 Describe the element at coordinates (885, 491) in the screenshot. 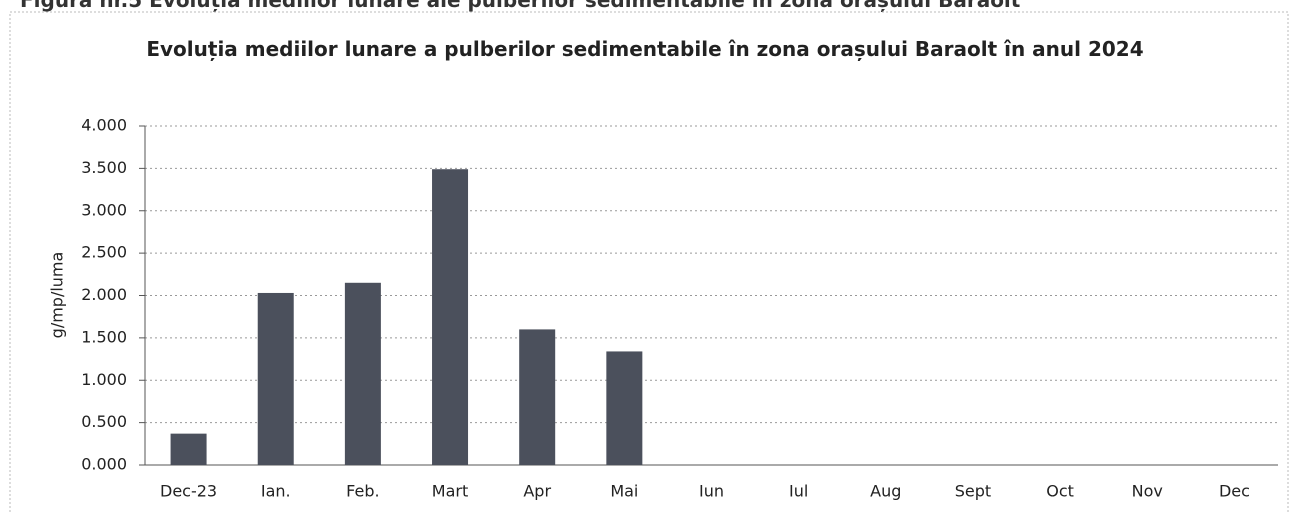

I see `x-tick-label: Aug` at that location.